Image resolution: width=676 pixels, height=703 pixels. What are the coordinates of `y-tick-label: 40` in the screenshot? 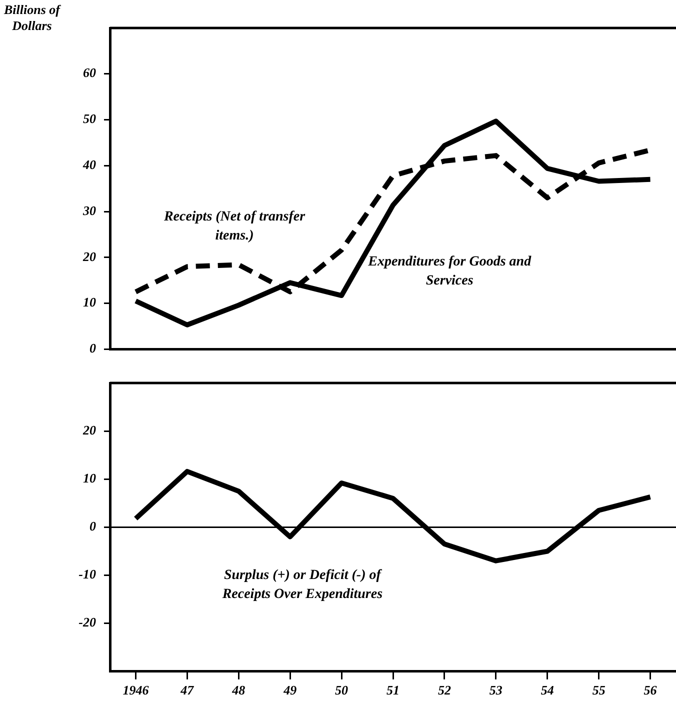 It's located at (89, 164).